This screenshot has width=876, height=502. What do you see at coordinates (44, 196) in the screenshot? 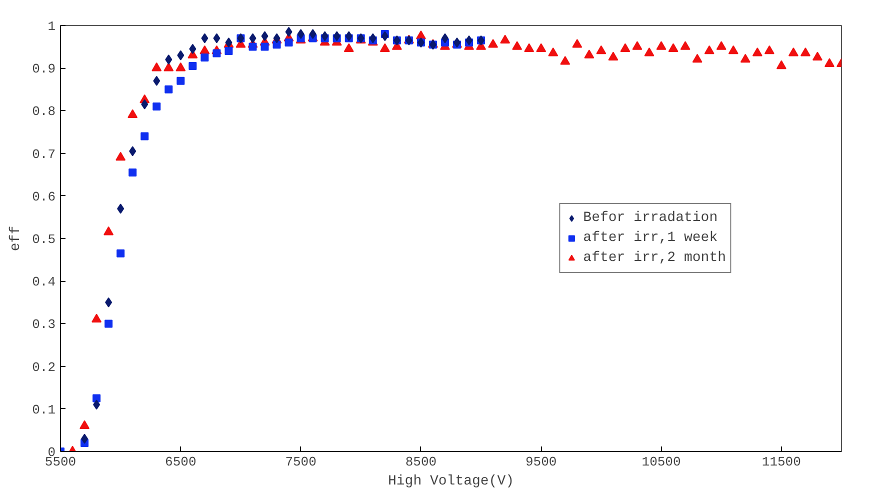
I see `y-tick-label: 0.6` at bounding box center [44, 196].